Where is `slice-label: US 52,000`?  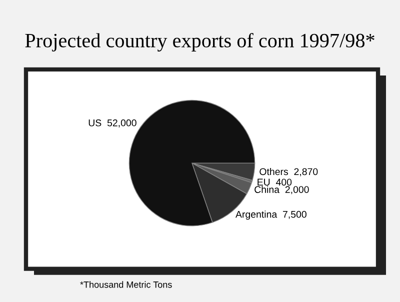 slice-label: US 52,000 is located at coordinates (112, 123).